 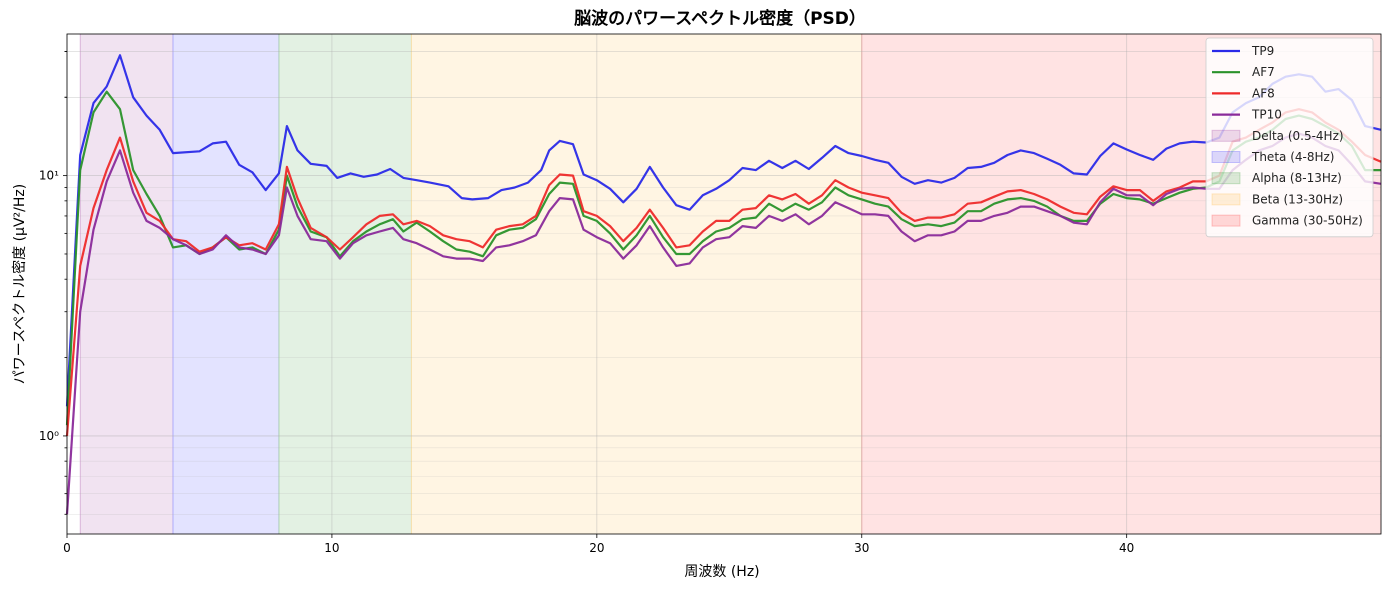 I want to click on legend-label-band: Gamma (30-50Hz), so click(x=1307, y=221).